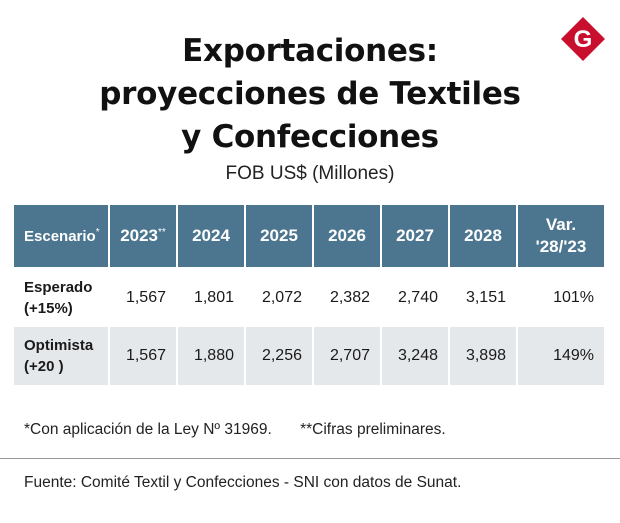 The height and width of the screenshot is (523, 620). Describe the element at coordinates (279, 356) in the screenshot. I see `cell-optimista-2025: 2,256` at that location.